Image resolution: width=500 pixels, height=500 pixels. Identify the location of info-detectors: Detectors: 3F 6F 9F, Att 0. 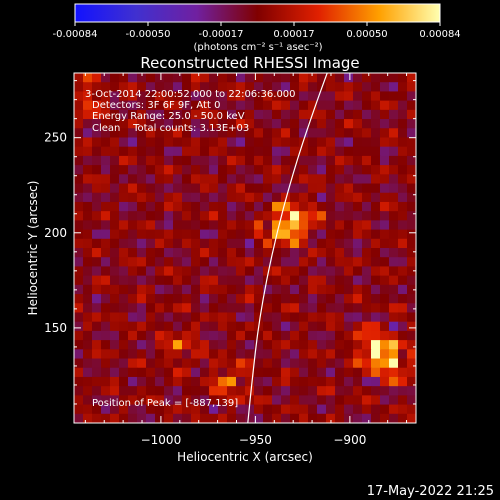
(156, 105).